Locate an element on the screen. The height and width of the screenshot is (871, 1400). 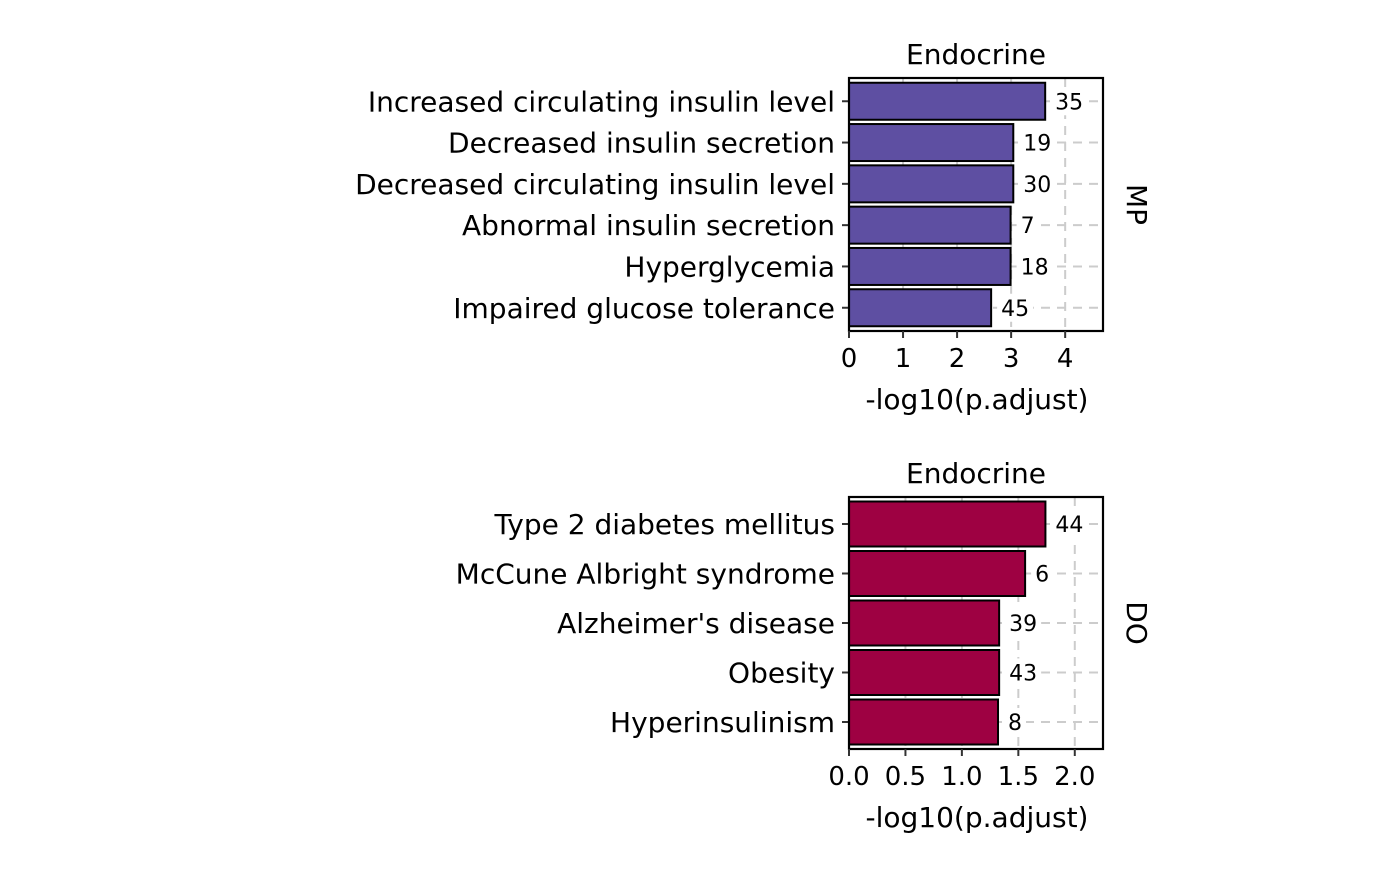
data-label: 6 is located at coordinates (1042, 575).